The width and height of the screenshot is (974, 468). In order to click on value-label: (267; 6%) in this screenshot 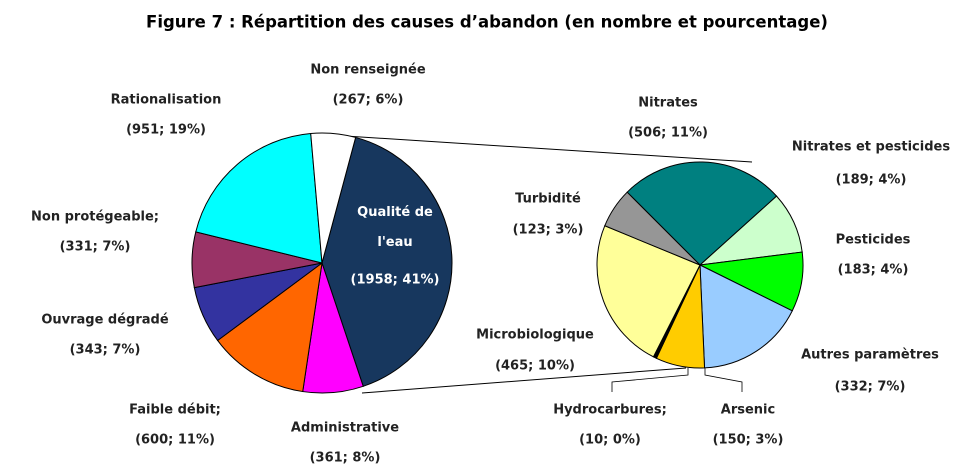, I will do `click(368, 100)`.